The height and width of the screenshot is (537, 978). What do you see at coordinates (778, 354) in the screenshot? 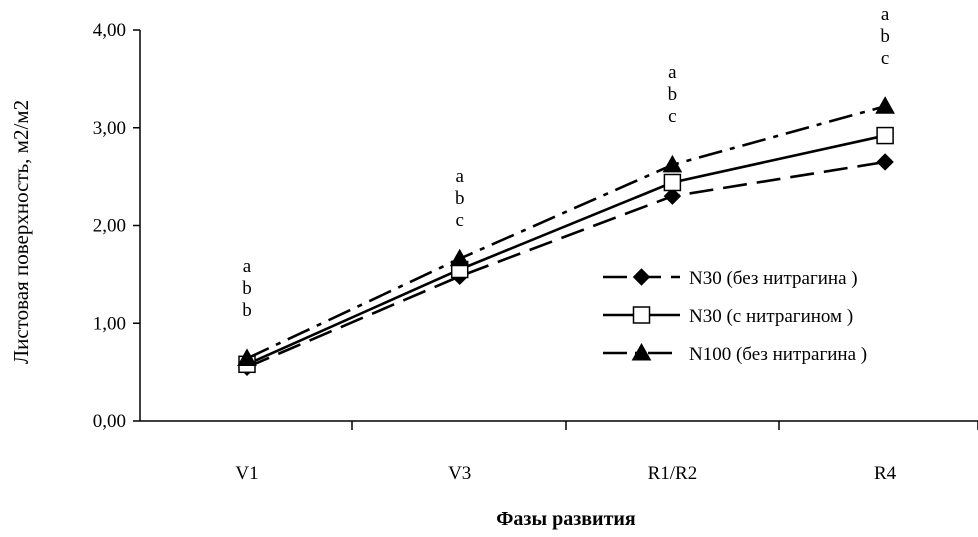
I see `legend-label: N100 (без нитрагина )` at bounding box center [778, 354].